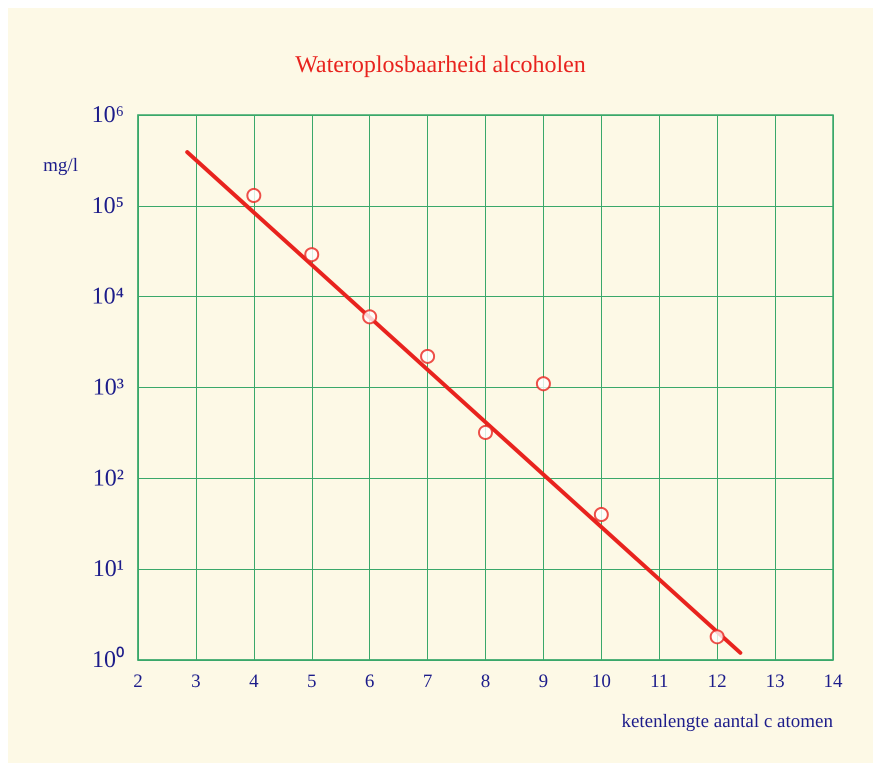 This screenshot has height=771, width=881. Describe the element at coordinates (543, 681) in the screenshot. I see `x-tick-label: 9` at that location.